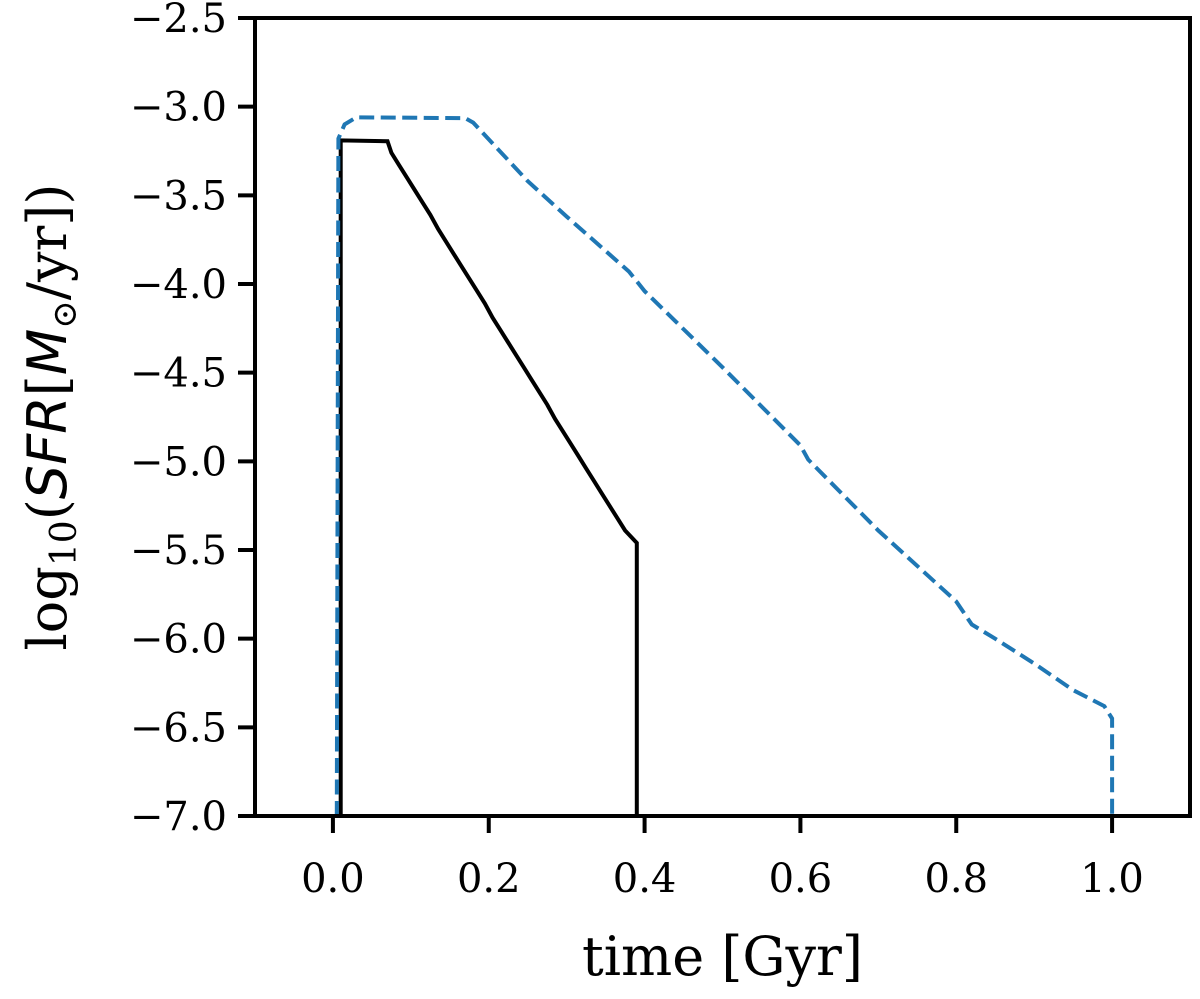 This screenshot has width=1200, height=999. What do you see at coordinates (47, 509) in the screenshot?
I see `y-axis-label-open: (` at bounding box center [47, 509].